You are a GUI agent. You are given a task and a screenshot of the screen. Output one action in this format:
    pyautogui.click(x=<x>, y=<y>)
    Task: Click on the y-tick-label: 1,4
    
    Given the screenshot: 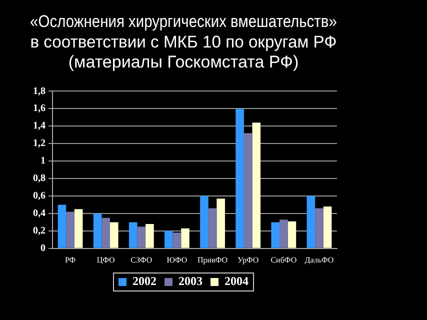 What is the action you would take?
    pyautogui.click(x=39, y=126)
    